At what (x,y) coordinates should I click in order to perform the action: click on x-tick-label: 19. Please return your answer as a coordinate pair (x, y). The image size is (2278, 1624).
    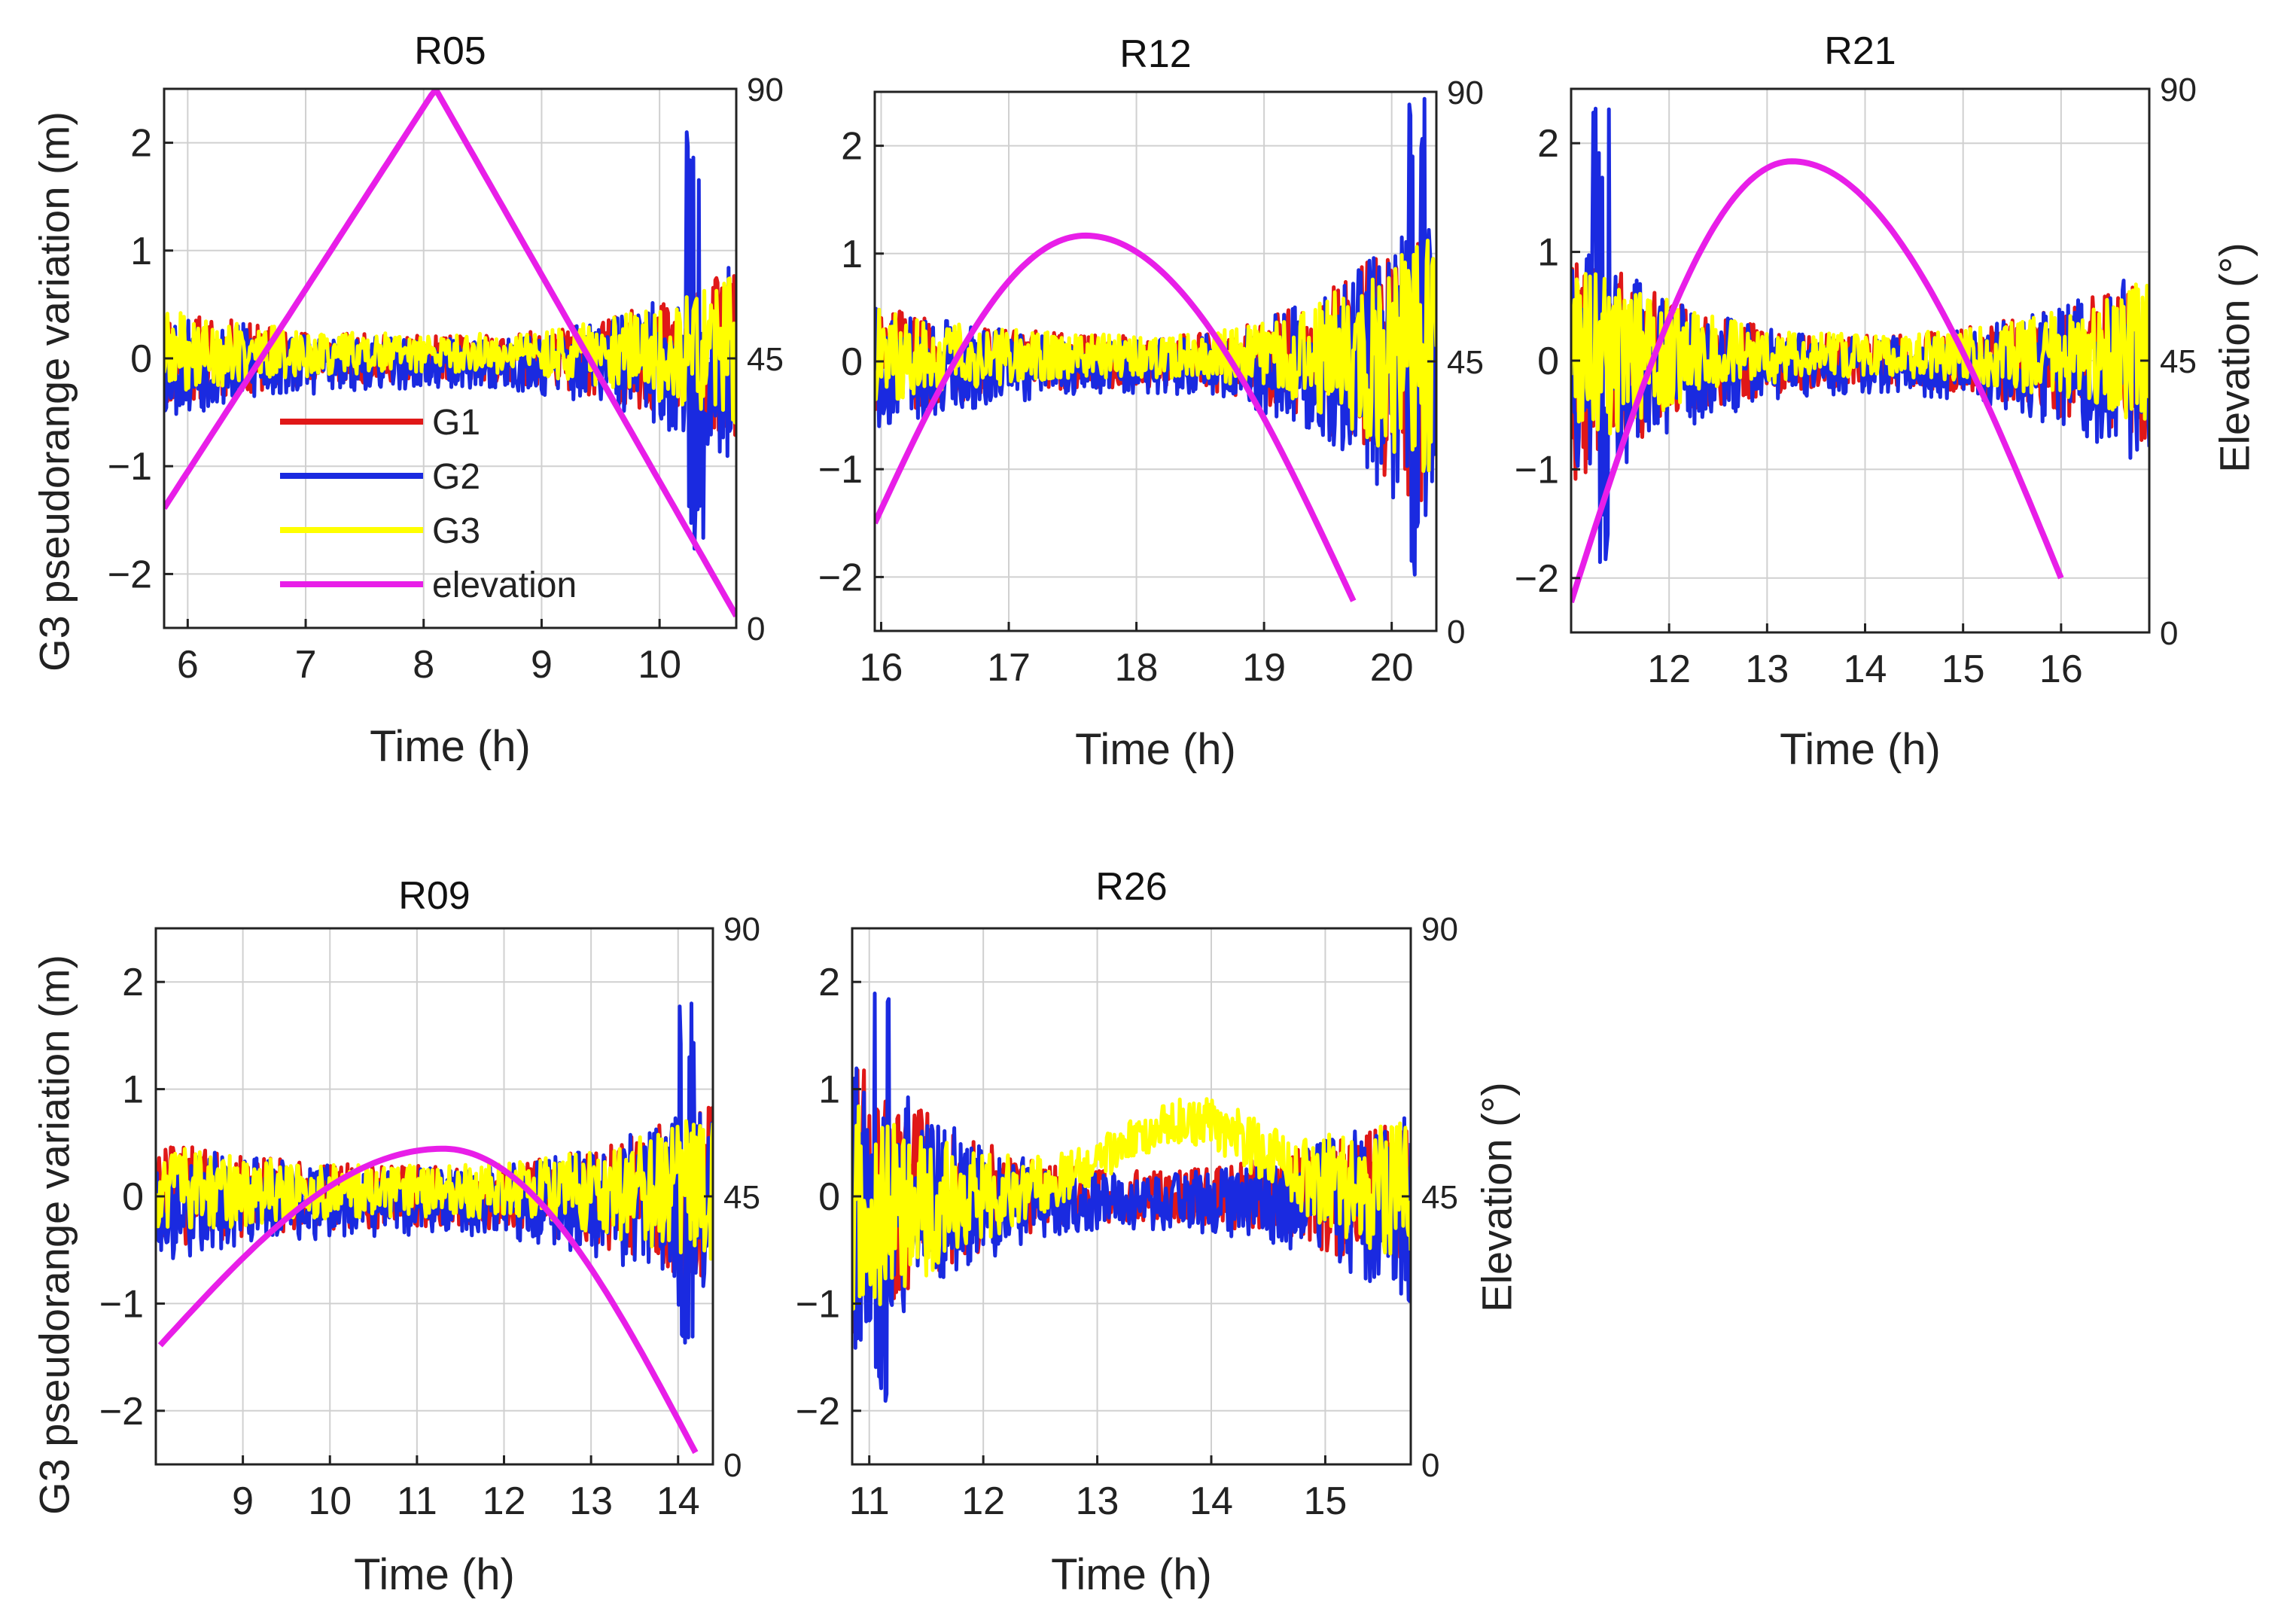
    Looking at the image, I should click on (1264, 668).